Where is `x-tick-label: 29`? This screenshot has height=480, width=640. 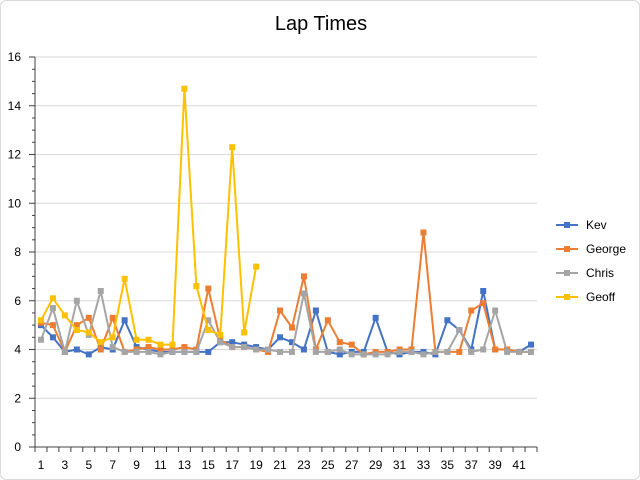
x-tick-label: 29 is located at coordinates (376, 465).